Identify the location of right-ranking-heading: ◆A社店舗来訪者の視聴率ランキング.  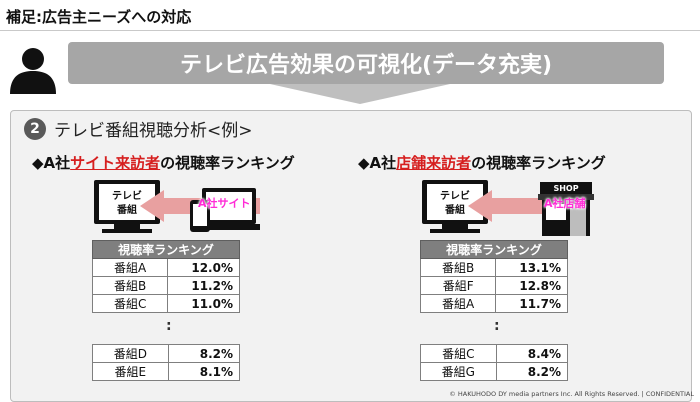
(482, 162).